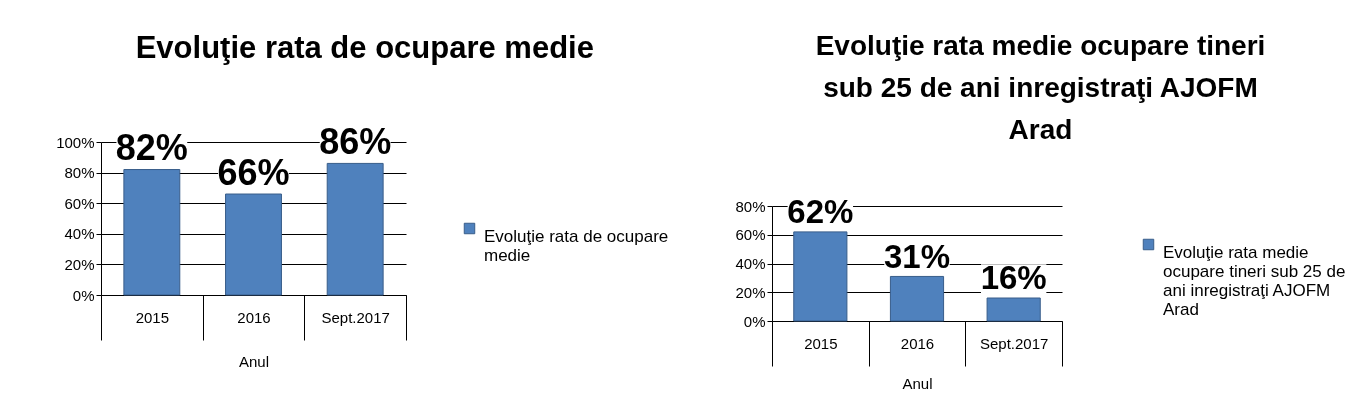 The height and width of the screenshot is (403, 1359). What do you see at coordinates (151, 148) in the screenshot?
I see `data-label: 82%` at bounding box center [151, 148].